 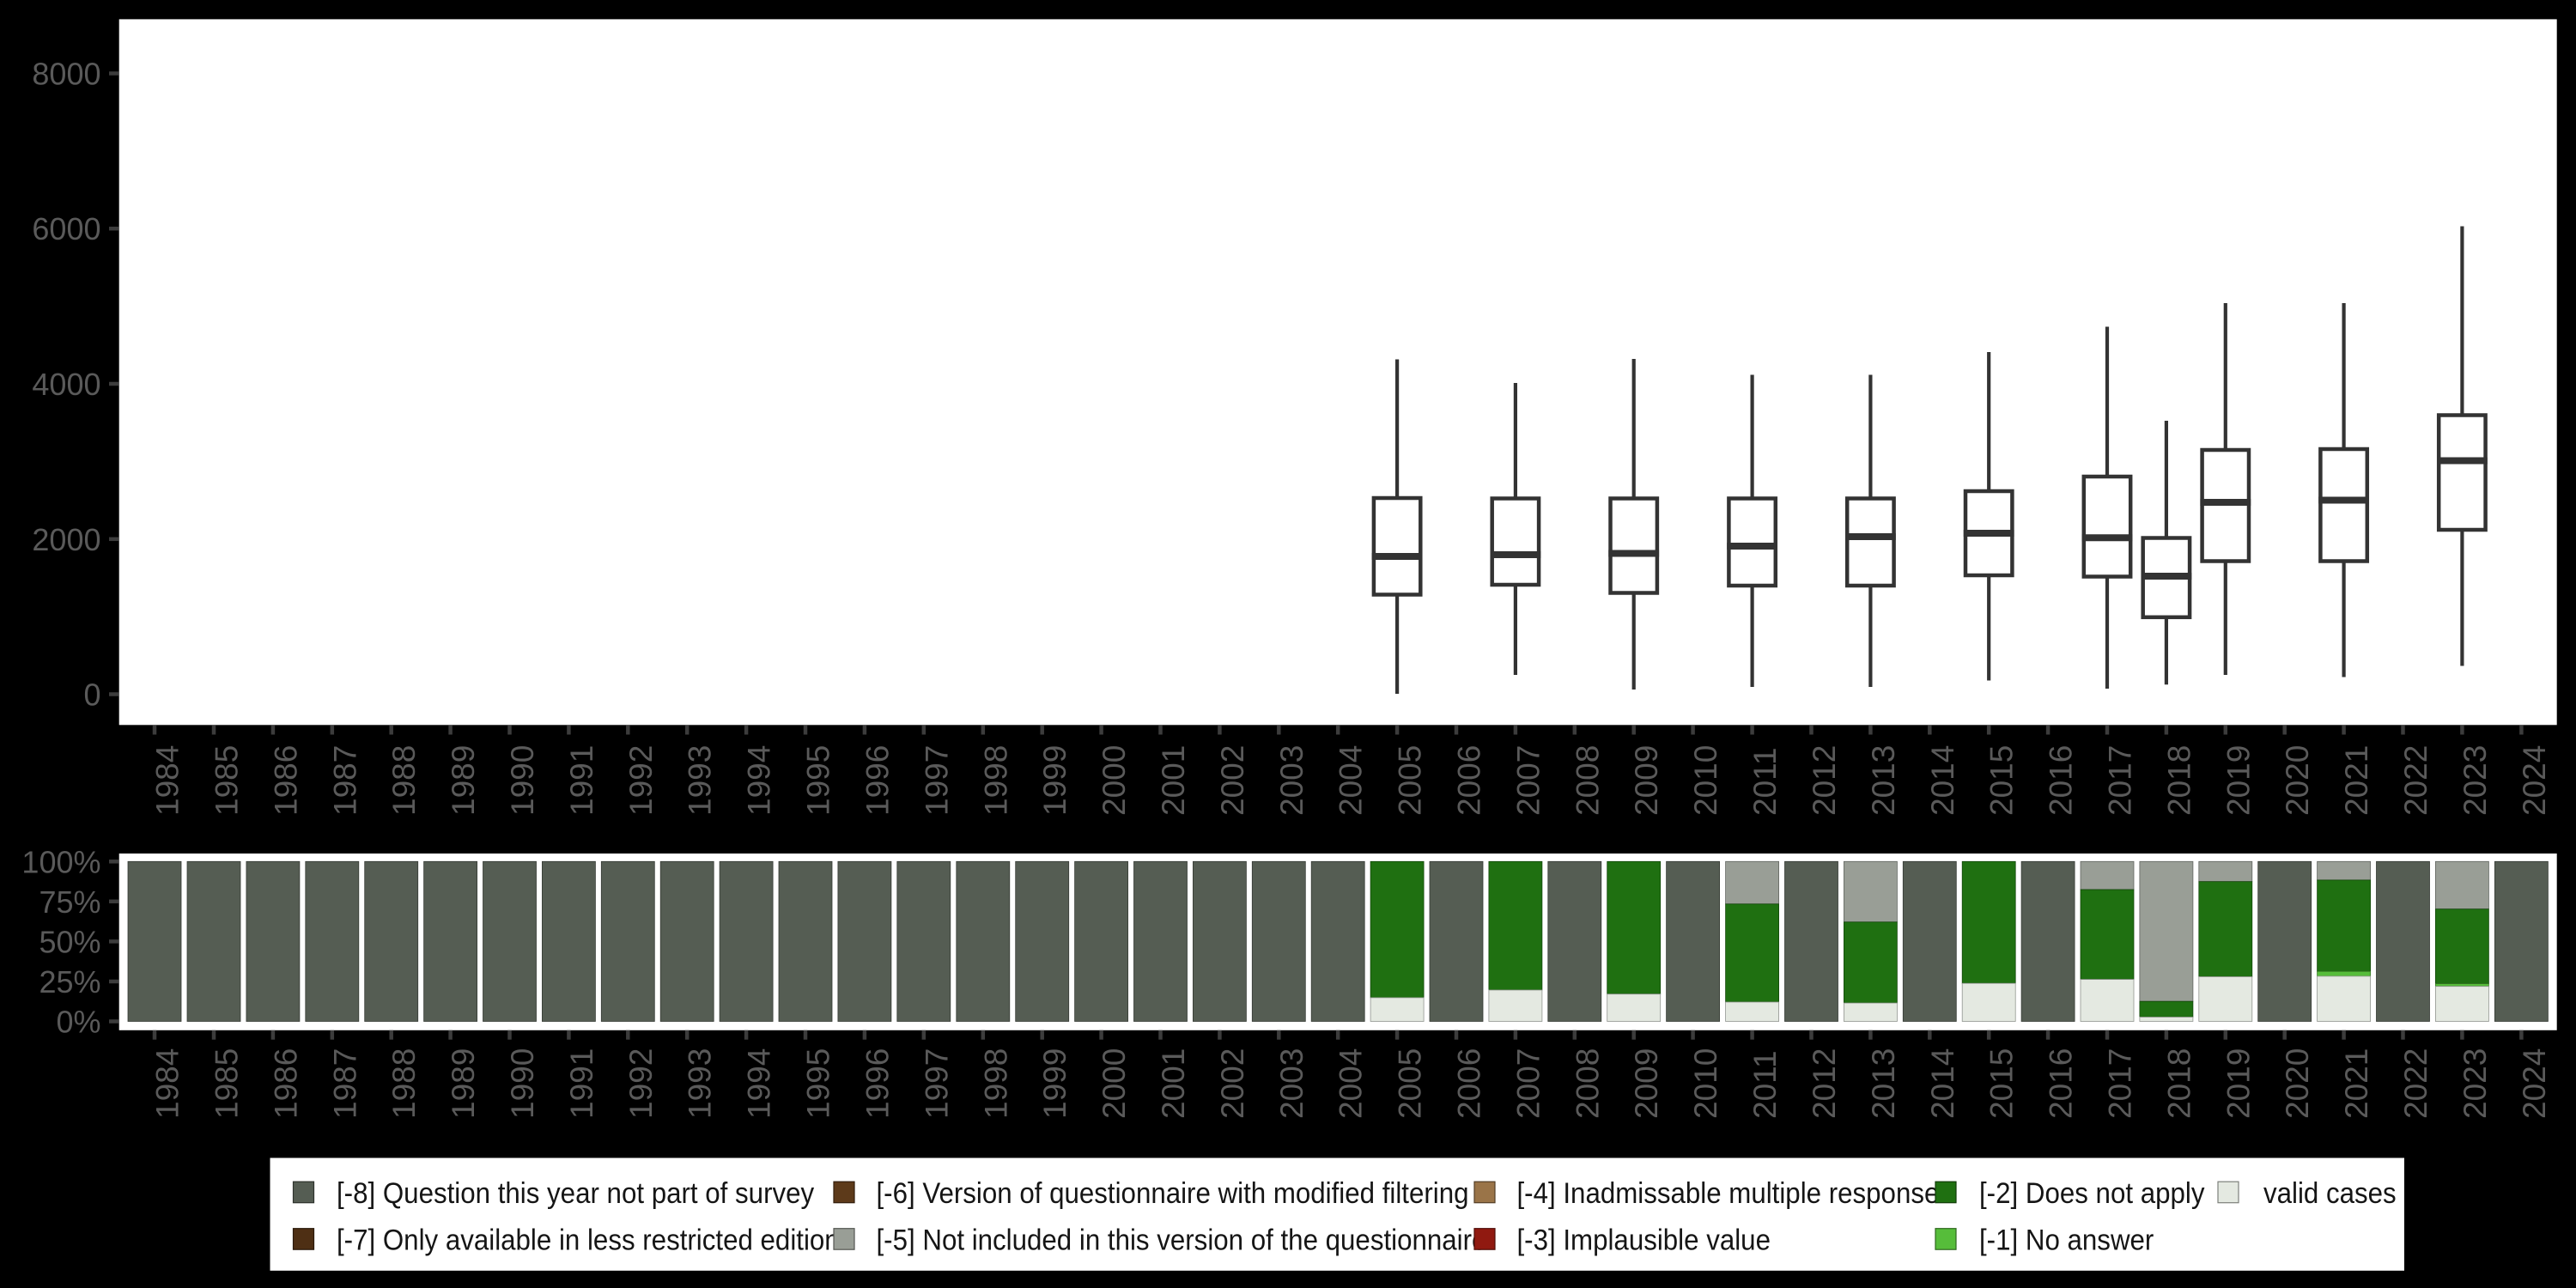 I want to click on svg-text:[-4] Inadmissable multiple res: [-4] Inadmissable multiple response, so click(x=1729, y=1193).